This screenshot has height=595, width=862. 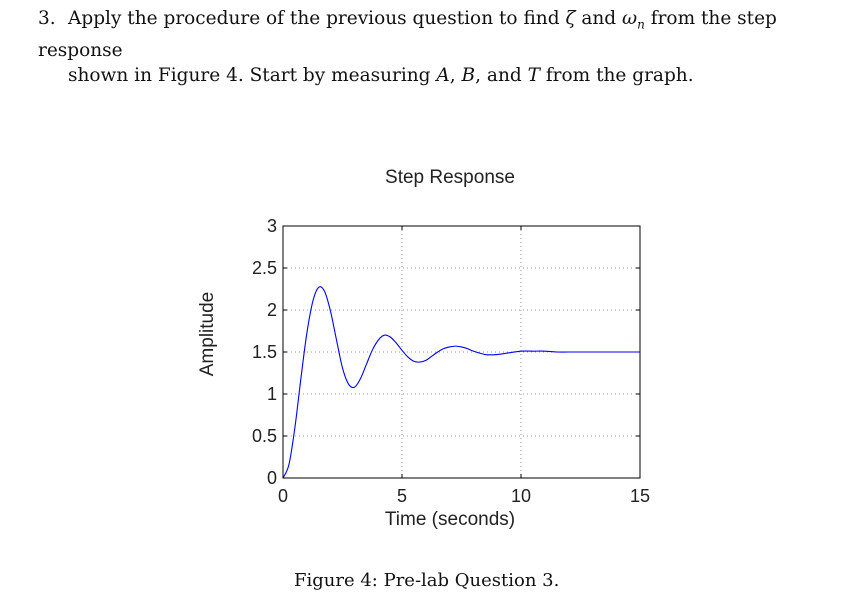 What do you see at coordinates (450, 519) in the screenshot?
I see `x-axis-label: Time (seconds)` at bounding box center [450, 519].